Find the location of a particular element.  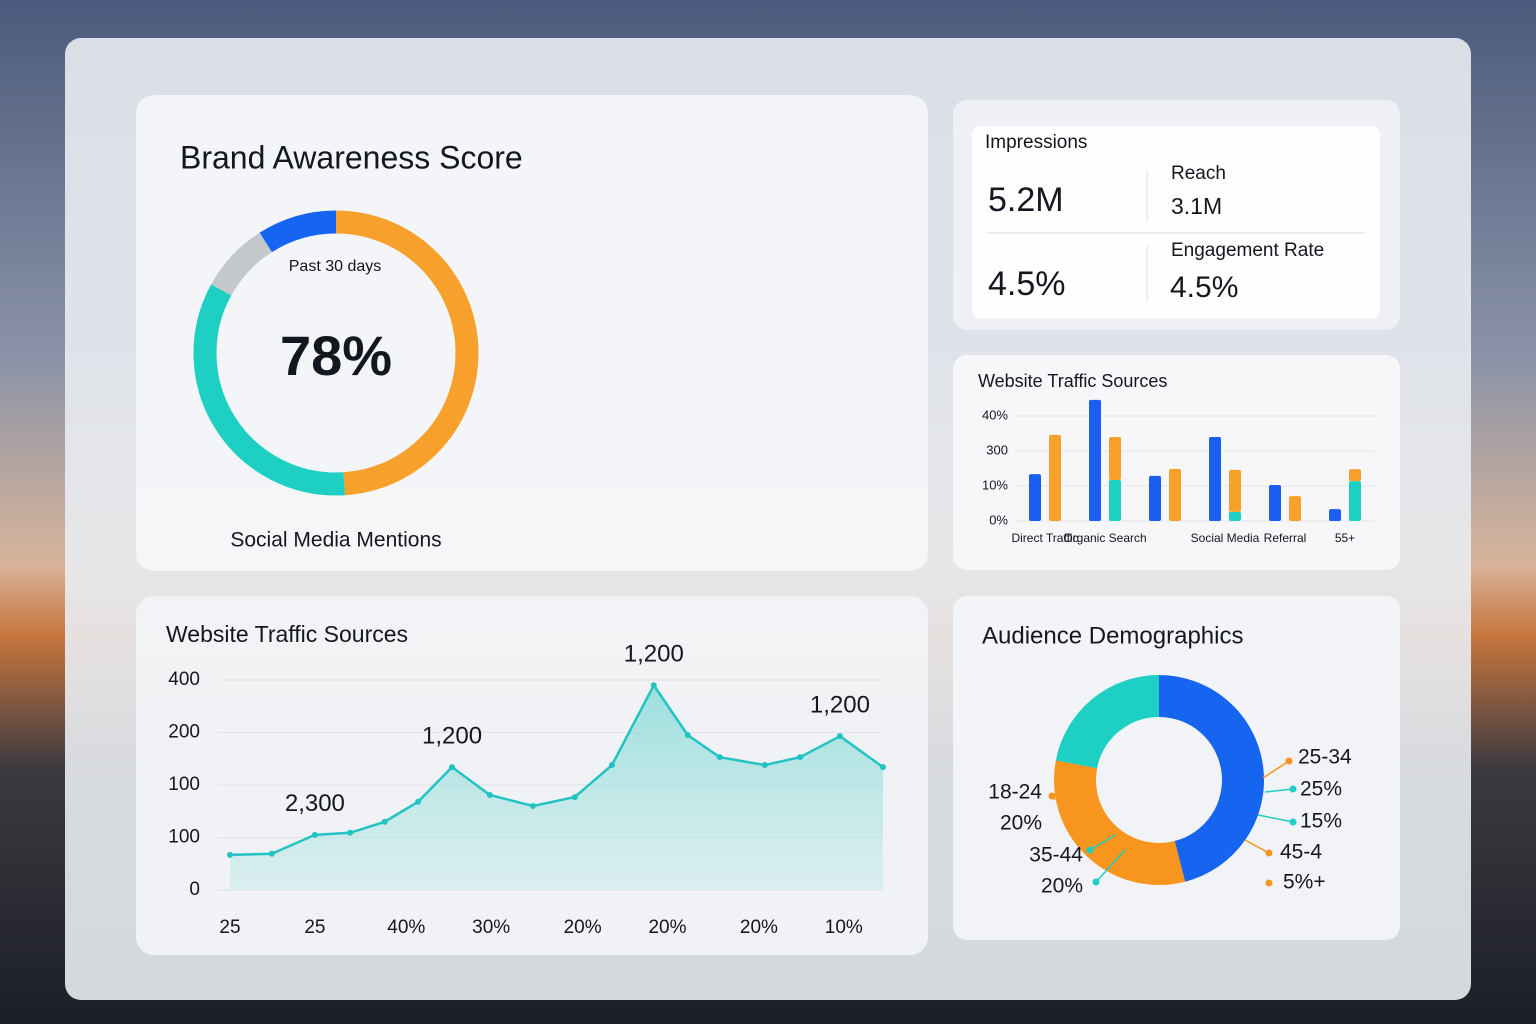

donut-caption: Social Media Mentions is located at coordinates (335, 540).